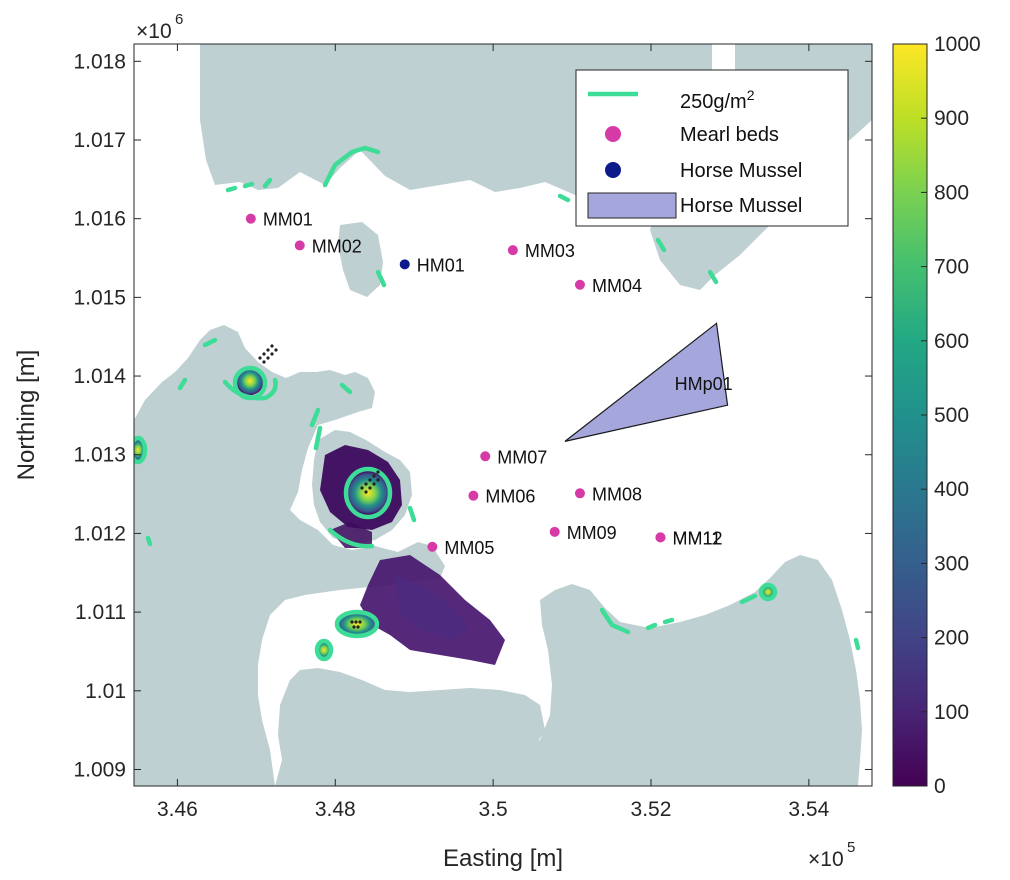 This screenshot has width=1010, height=880. Describe the element at coordinates (26, 415) in the screenshot. I see `y-axis-label: Northing [m]` at that location.